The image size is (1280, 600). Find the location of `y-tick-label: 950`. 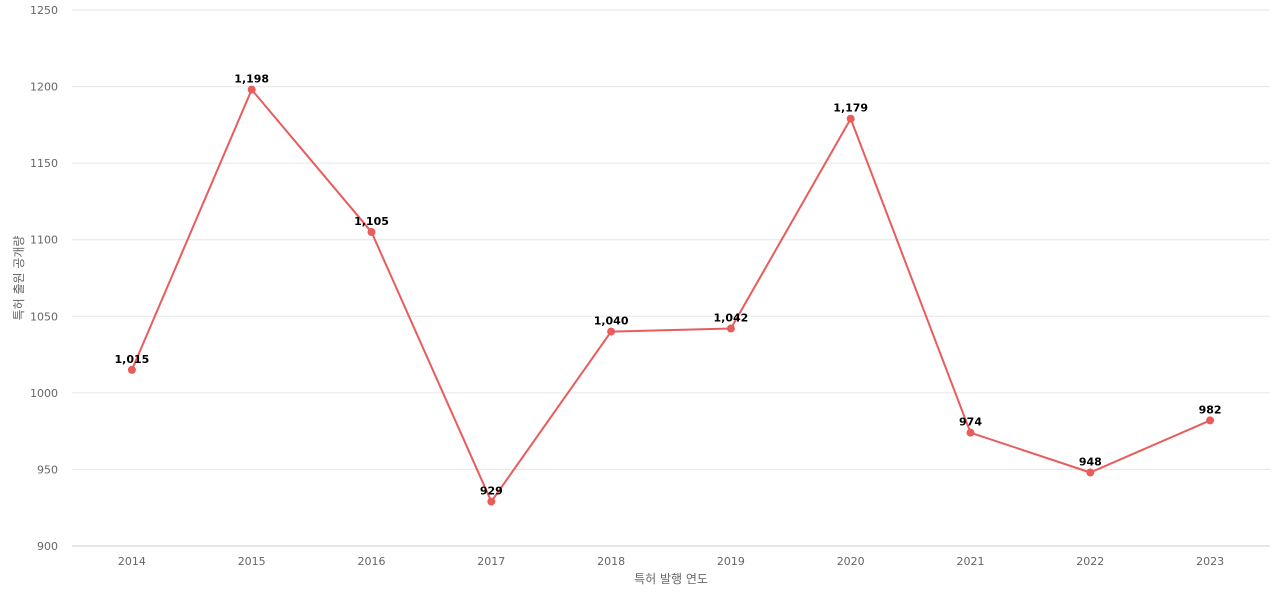

y-tick-label: 950 is located at coordinates (47, 469).